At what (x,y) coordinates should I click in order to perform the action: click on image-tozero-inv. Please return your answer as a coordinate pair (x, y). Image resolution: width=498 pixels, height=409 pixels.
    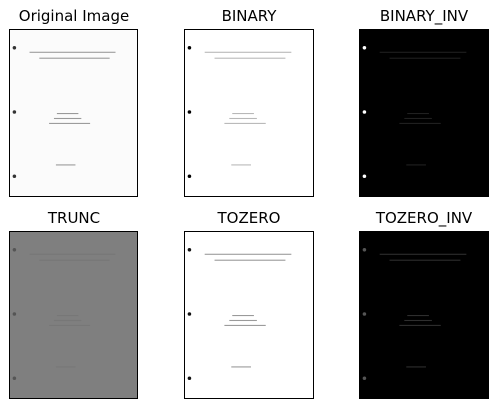
    Looking at the image, I should click on (424, 315).